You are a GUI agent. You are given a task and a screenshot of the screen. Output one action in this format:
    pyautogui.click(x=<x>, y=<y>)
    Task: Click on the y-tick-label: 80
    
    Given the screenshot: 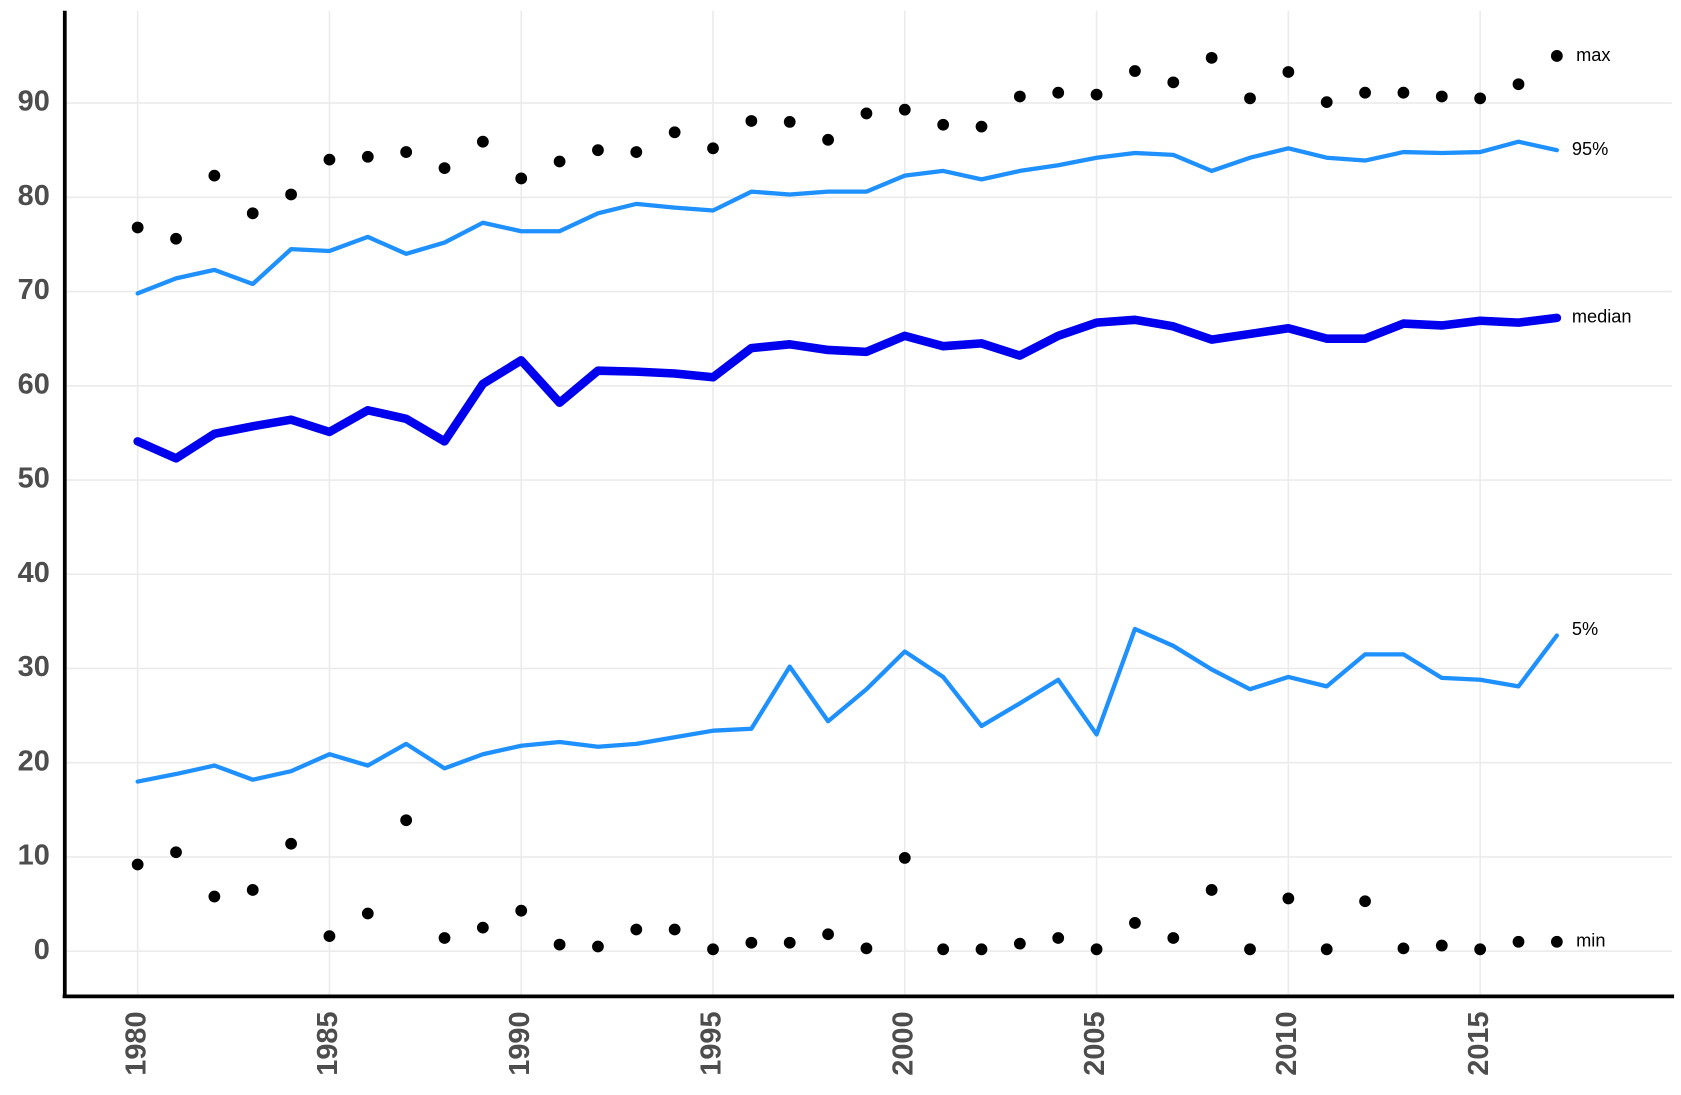 What is the action you would take?
    pyautogui.click(x=34, y=196)
    